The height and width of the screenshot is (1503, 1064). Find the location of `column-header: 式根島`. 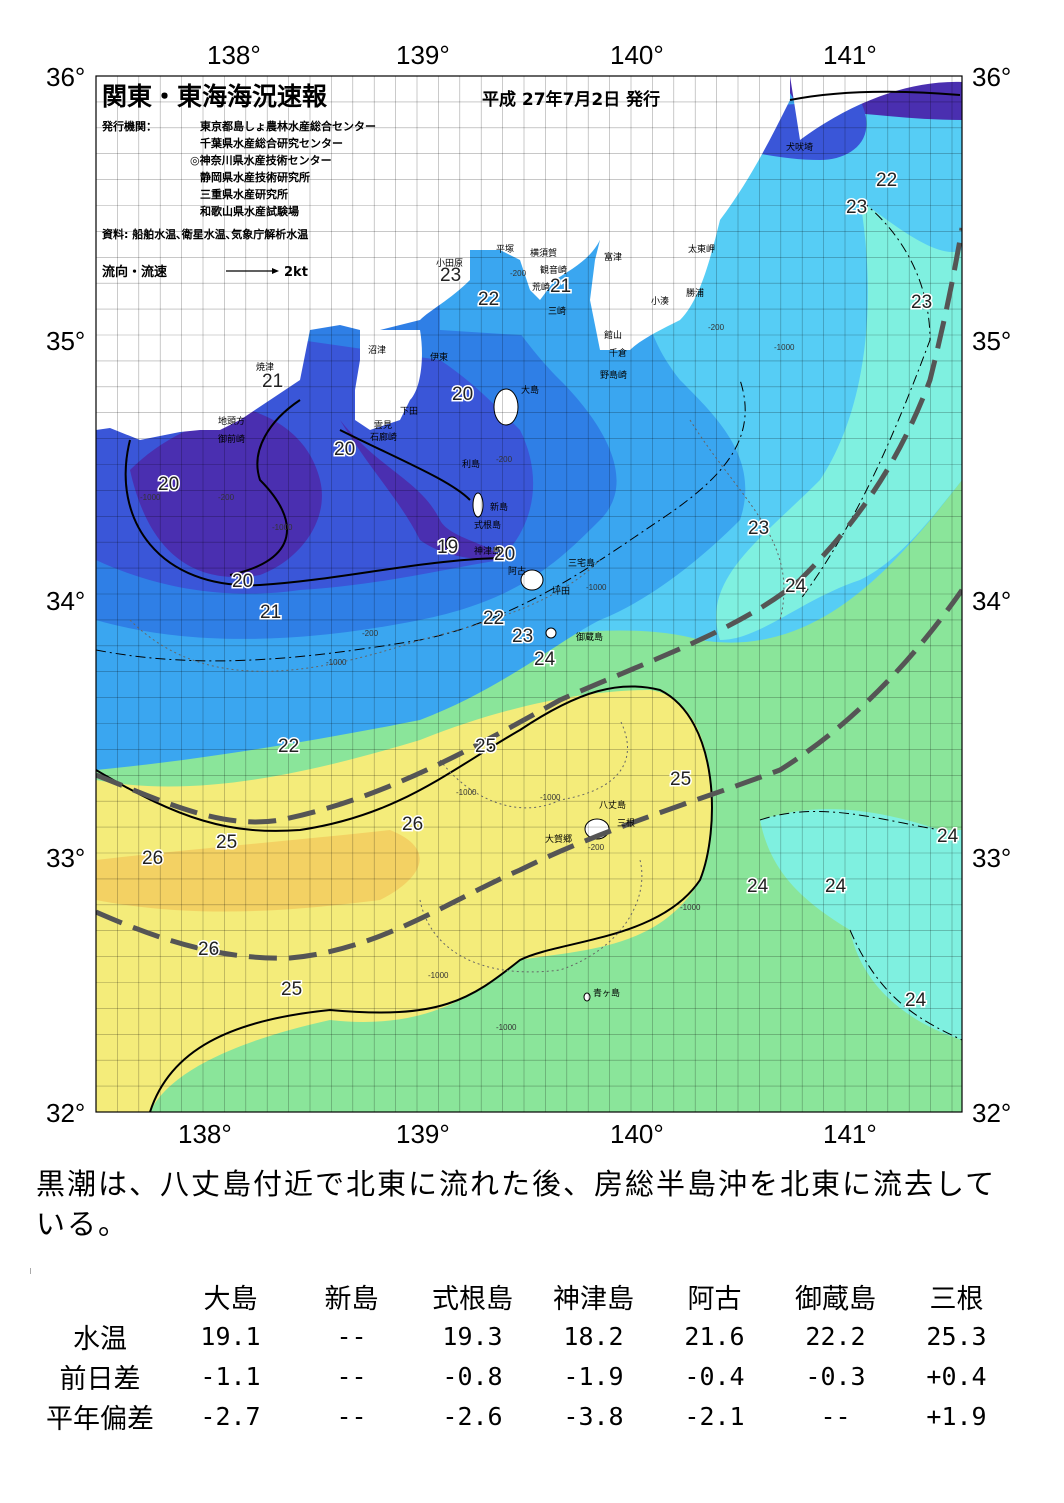

column-header: 式根島 is located at coordinates (472, 1299).